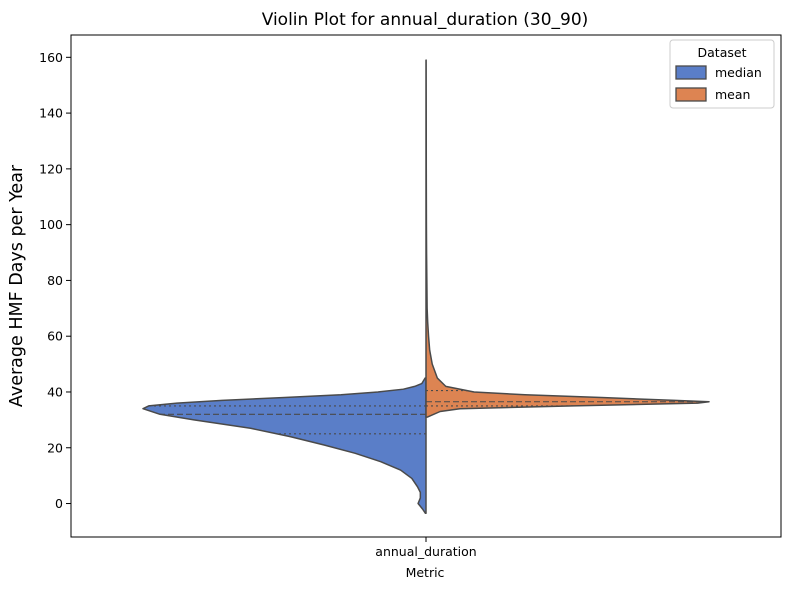  Describe the element at coordinates (691, 72) in the screenshot. I see `legend-swatch-median` at that location.